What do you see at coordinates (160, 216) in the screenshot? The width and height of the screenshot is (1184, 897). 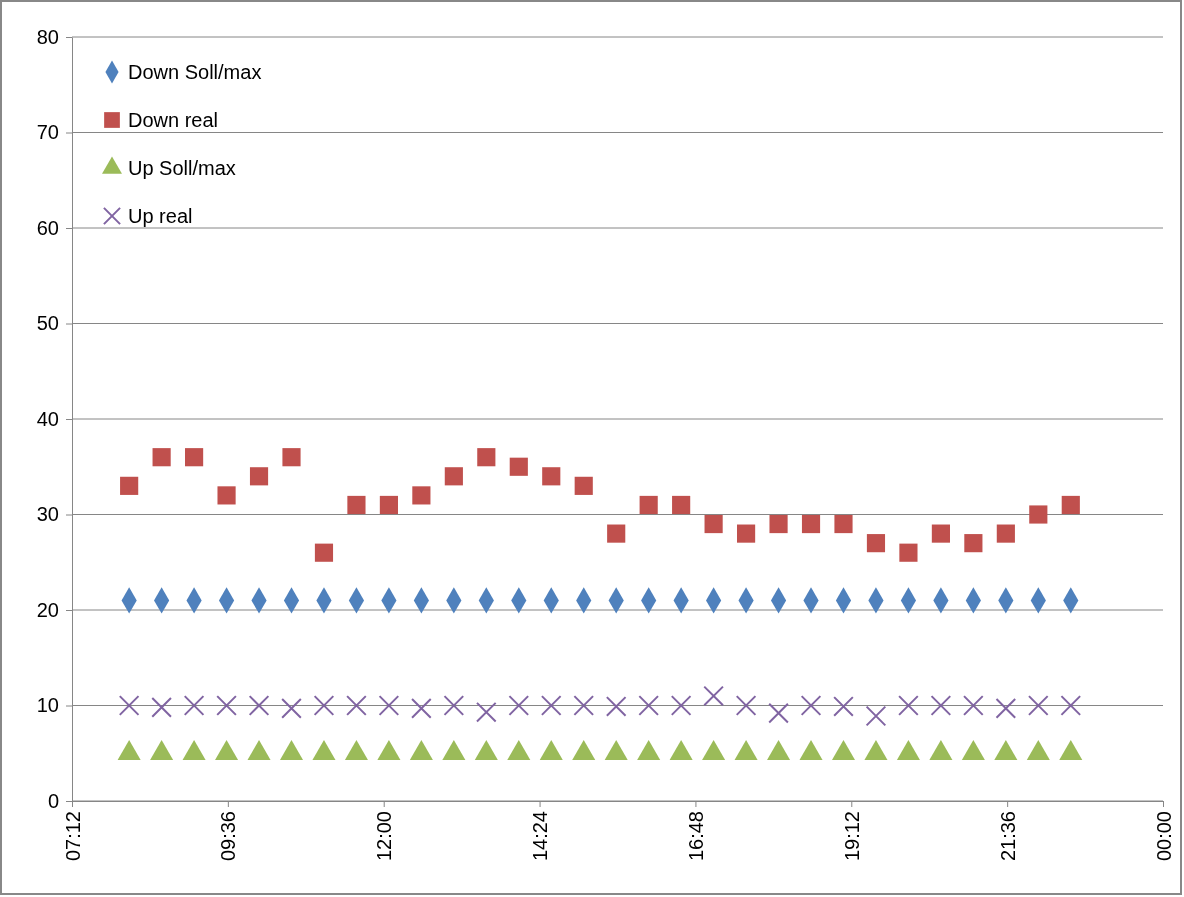 I see `legend-label: Up real` at bounding box center [160, 216].